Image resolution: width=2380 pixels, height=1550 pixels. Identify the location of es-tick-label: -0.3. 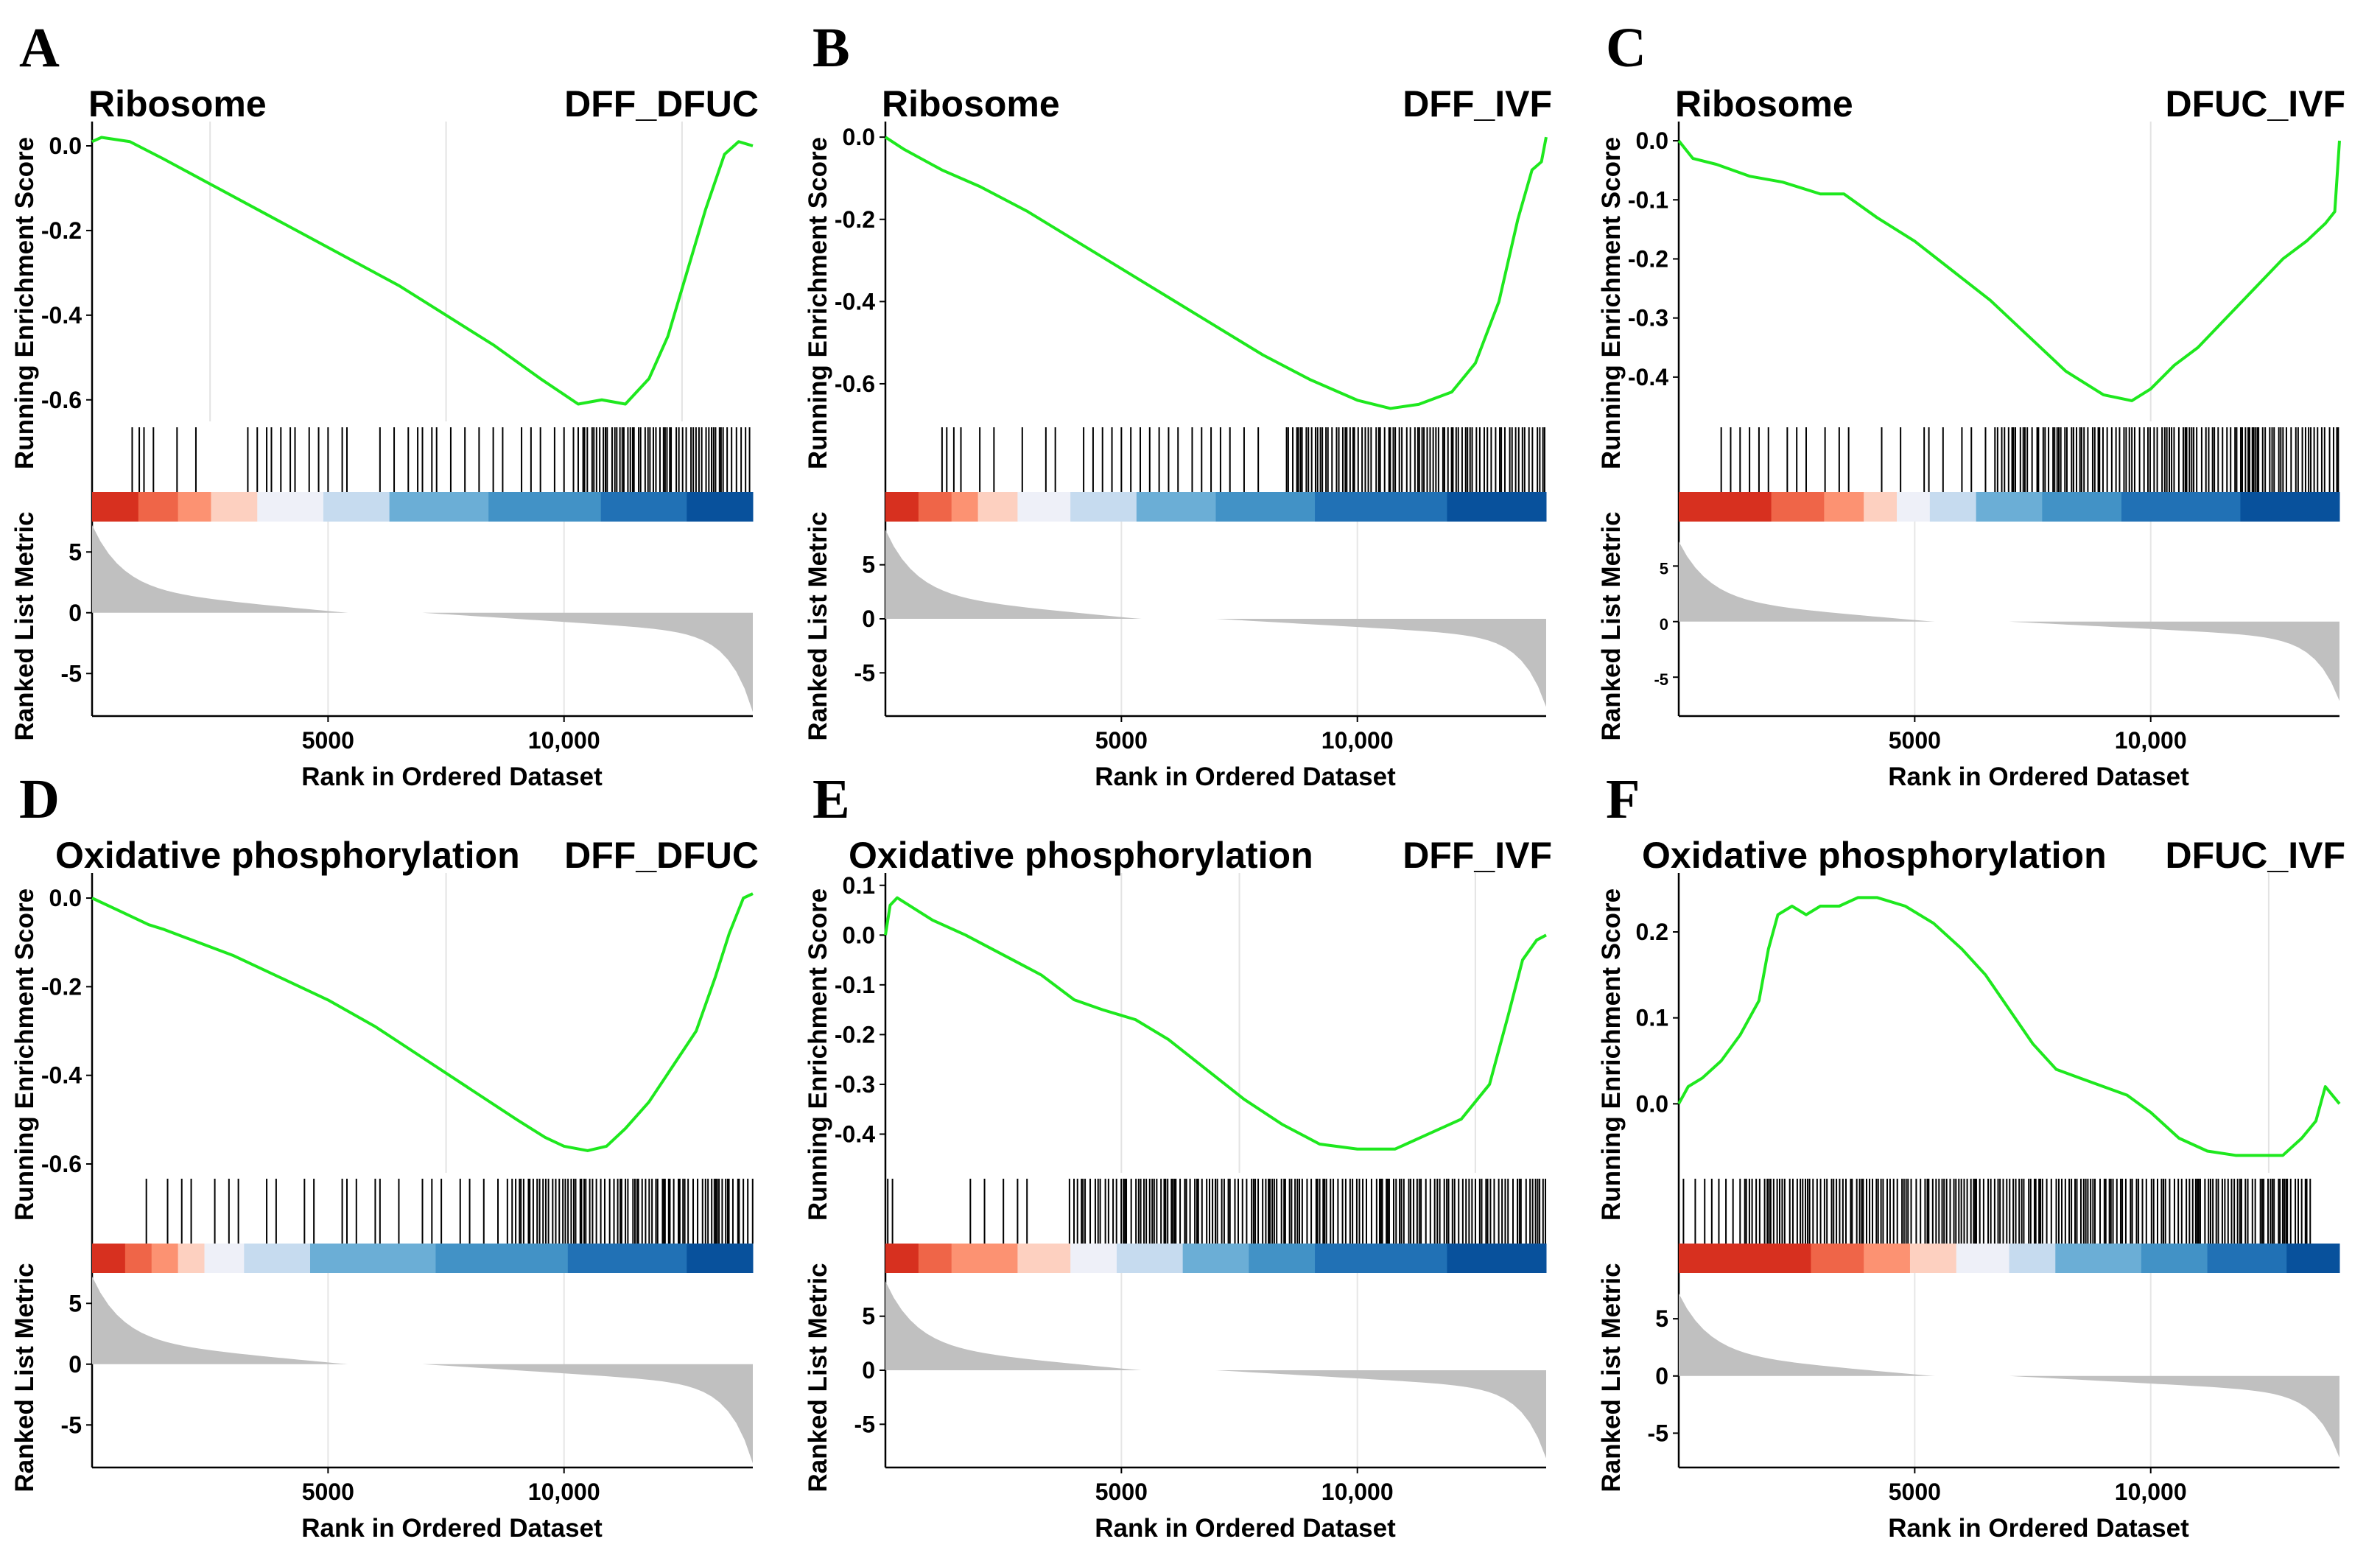
(1648, 318).